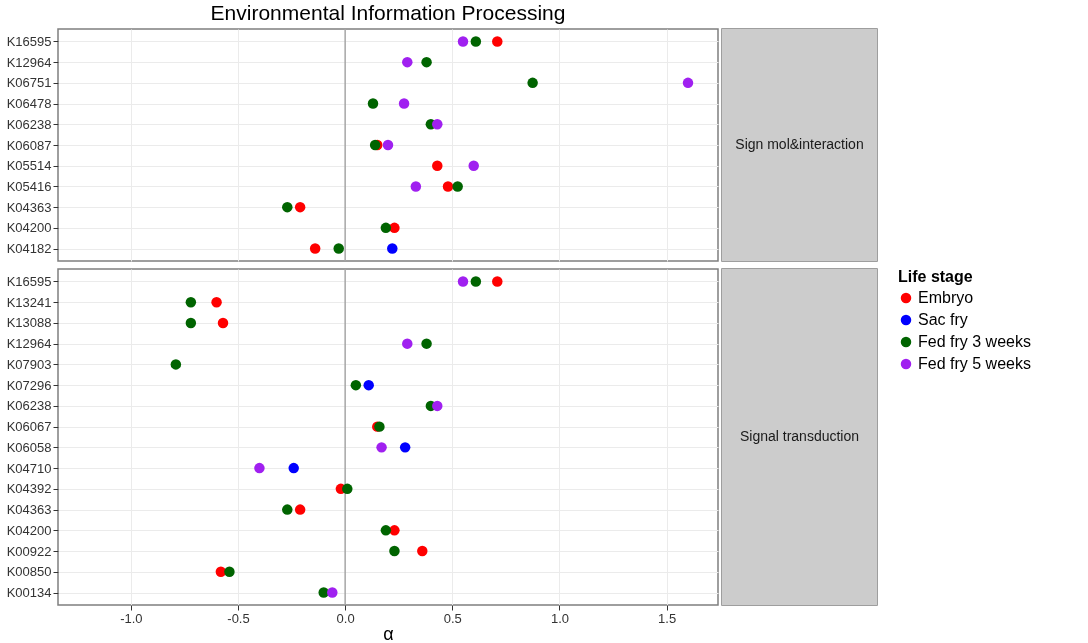 The width and height of the screenshot is (1088, 643). I want to click on legend-title: Life stage, so click(935, 276).